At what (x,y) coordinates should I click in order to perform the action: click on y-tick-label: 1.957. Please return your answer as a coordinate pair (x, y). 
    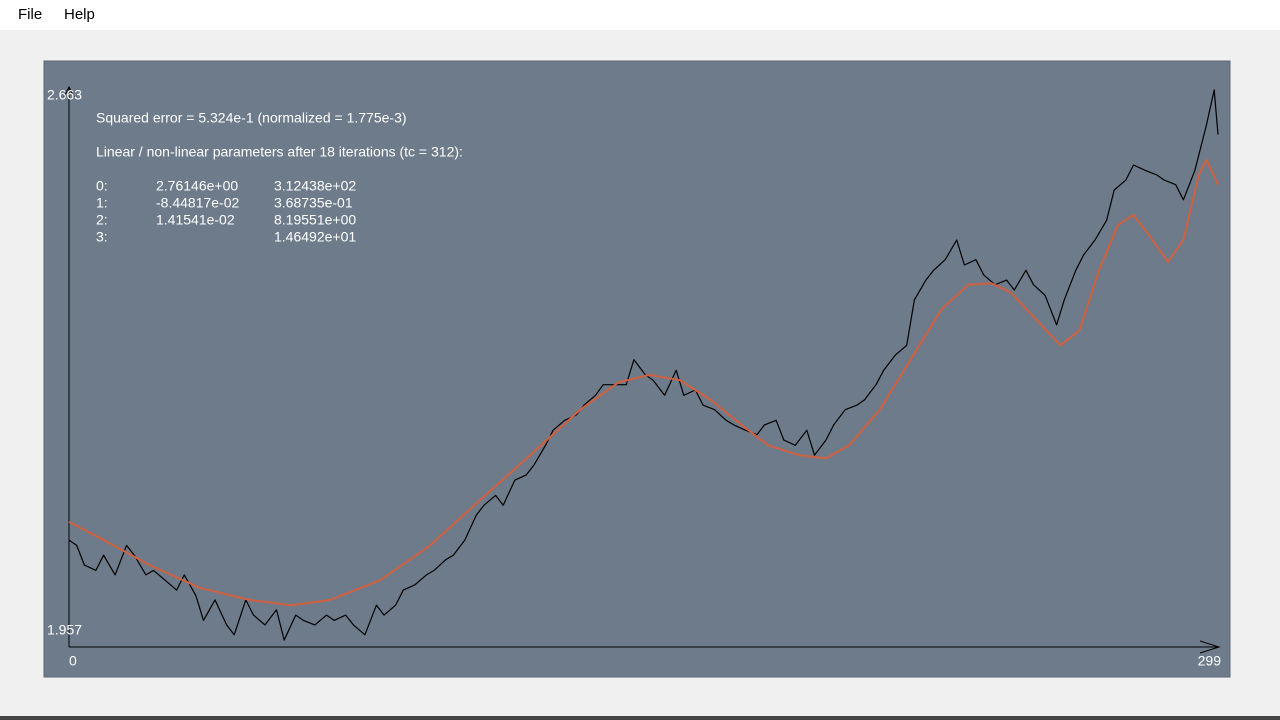
    Looking at the image, I should click on (64, 630).